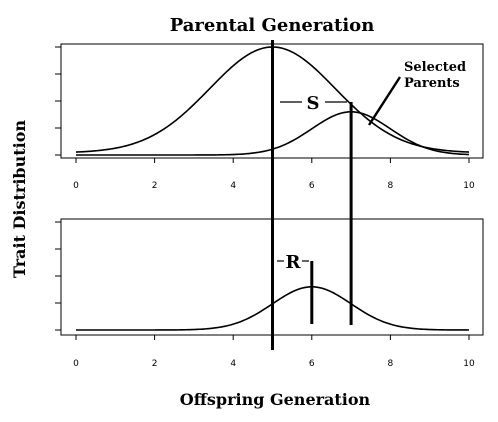  I want to click on markers-layer, so click(312, 195).